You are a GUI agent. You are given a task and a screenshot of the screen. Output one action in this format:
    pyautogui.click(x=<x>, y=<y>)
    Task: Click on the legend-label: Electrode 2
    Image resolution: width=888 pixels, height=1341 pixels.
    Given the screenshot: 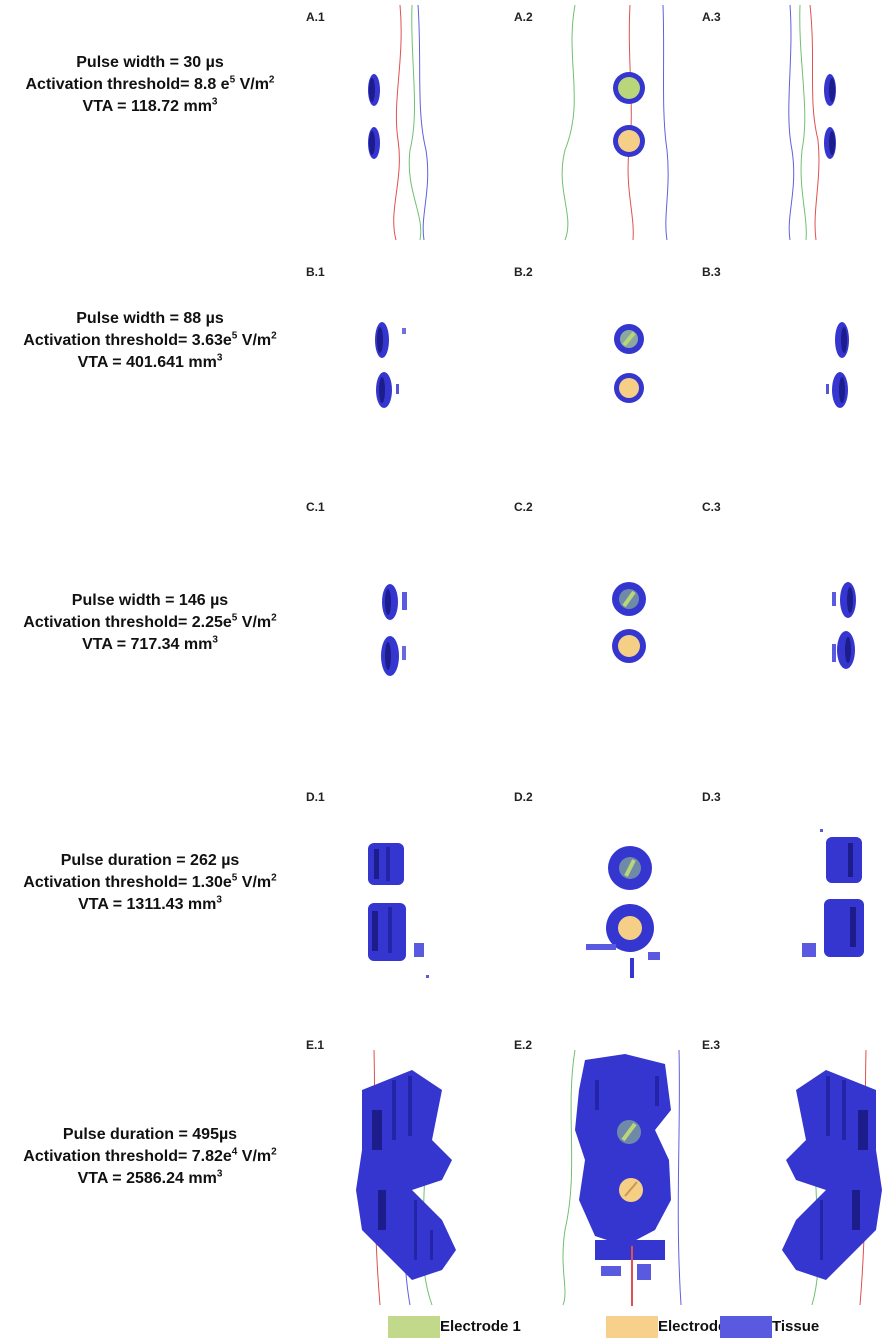 What is the action you would take?
    pyautogui.click(x=698, y=1326)
    